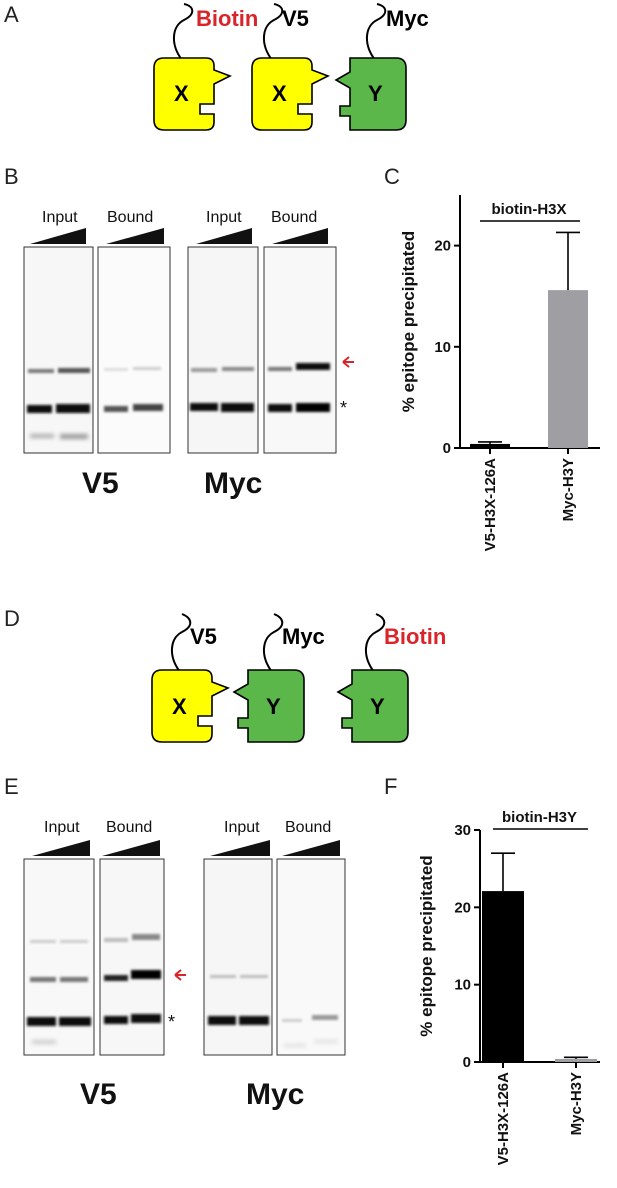 The width and height of the screenshot is (617, 1188). I want to click on tag-label-biotin: Biotin, so click(415, 636).